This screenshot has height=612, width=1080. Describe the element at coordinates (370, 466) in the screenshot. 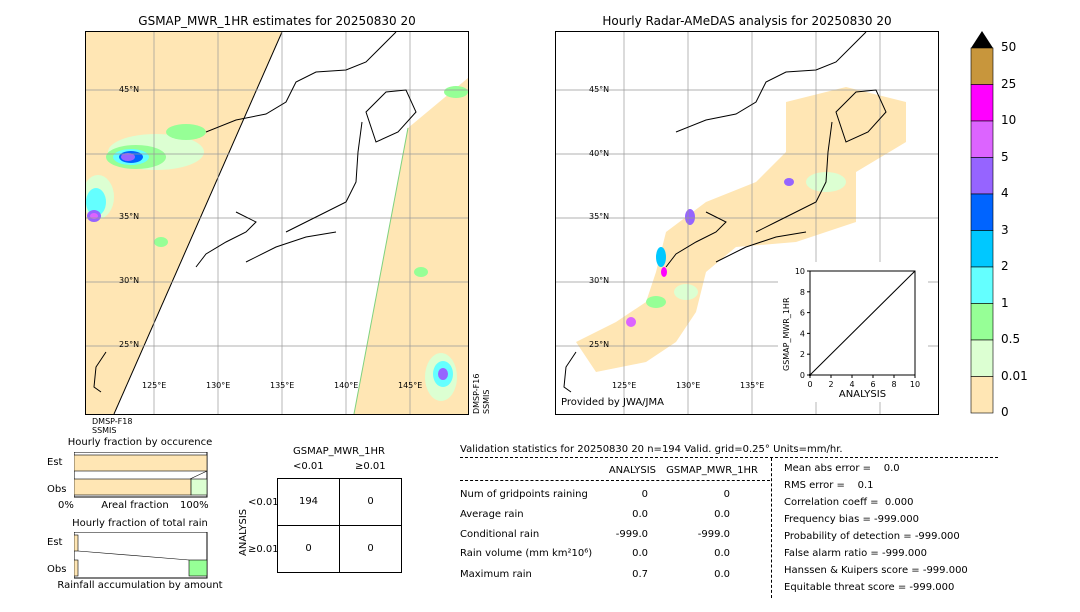

I see `contingency-col-header-2: ≥0.01` at that location.